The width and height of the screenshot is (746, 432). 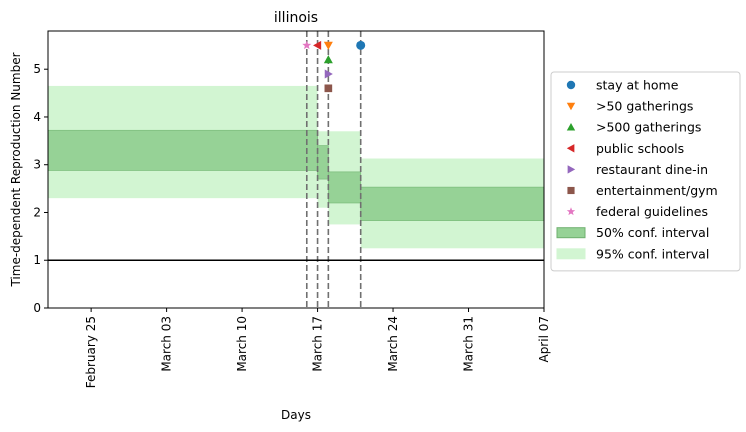 I want to click on legend-label-5: entertainment/gym, so click(x=657, y=190).